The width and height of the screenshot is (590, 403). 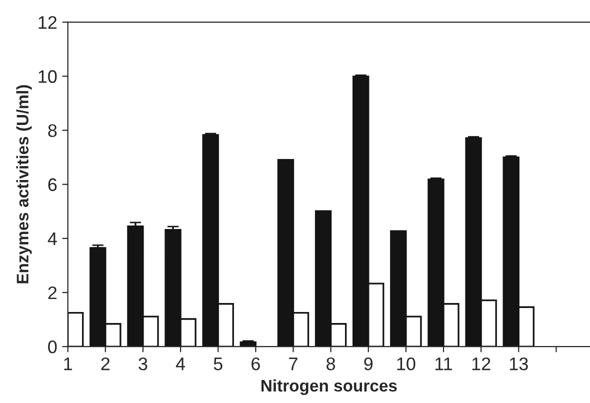 I want to click on y-tick-label: 4, so click(x=52, y=238).